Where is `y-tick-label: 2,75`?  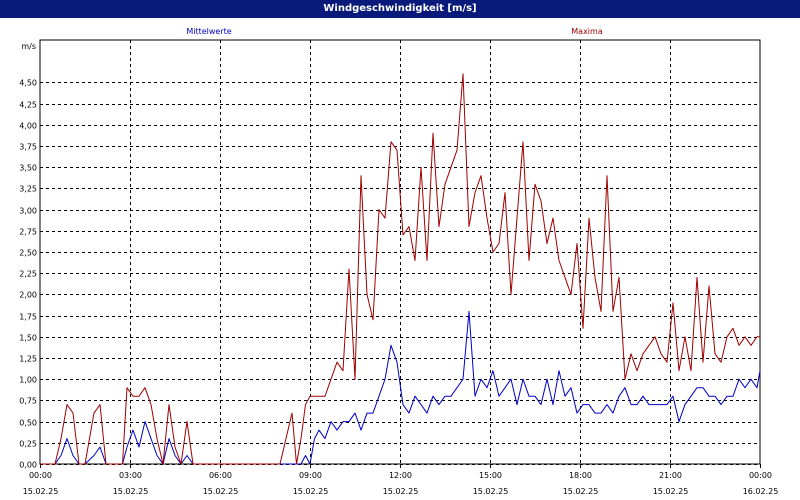 y-tick-label: 2,75 is located at coordinates (28, 232).